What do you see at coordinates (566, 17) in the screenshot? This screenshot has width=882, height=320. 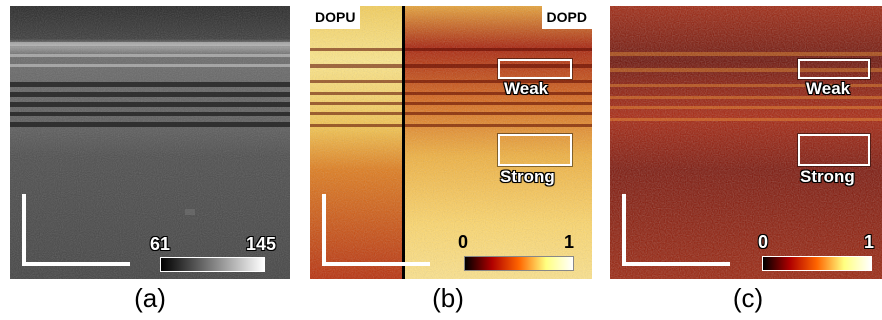 I see `dopd-label: DOPD` at bounding box center [566, 17].